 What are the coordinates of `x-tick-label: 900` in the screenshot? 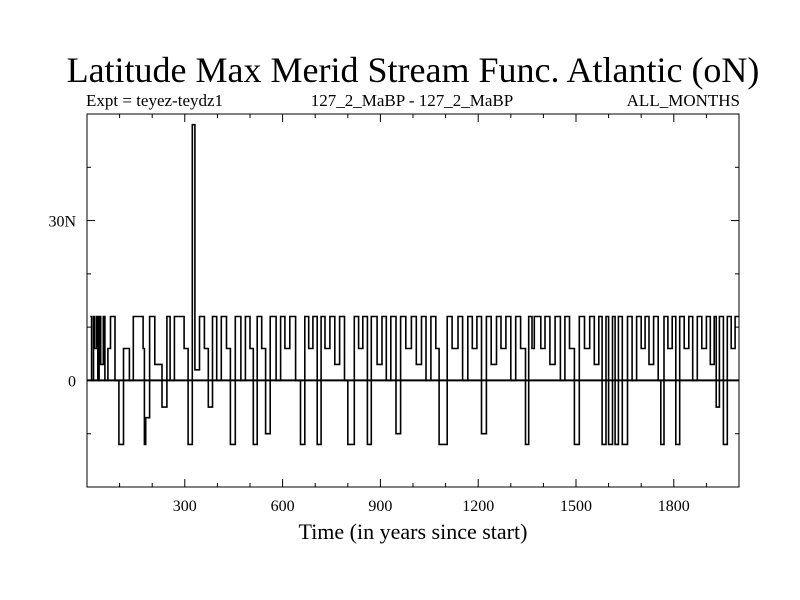 It's located at (380, 506).